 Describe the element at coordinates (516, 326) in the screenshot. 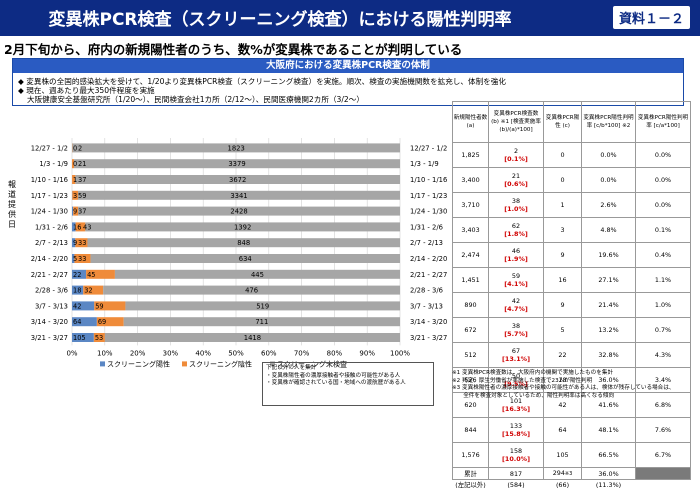

I see `pcr-test-count: 38` at that location.